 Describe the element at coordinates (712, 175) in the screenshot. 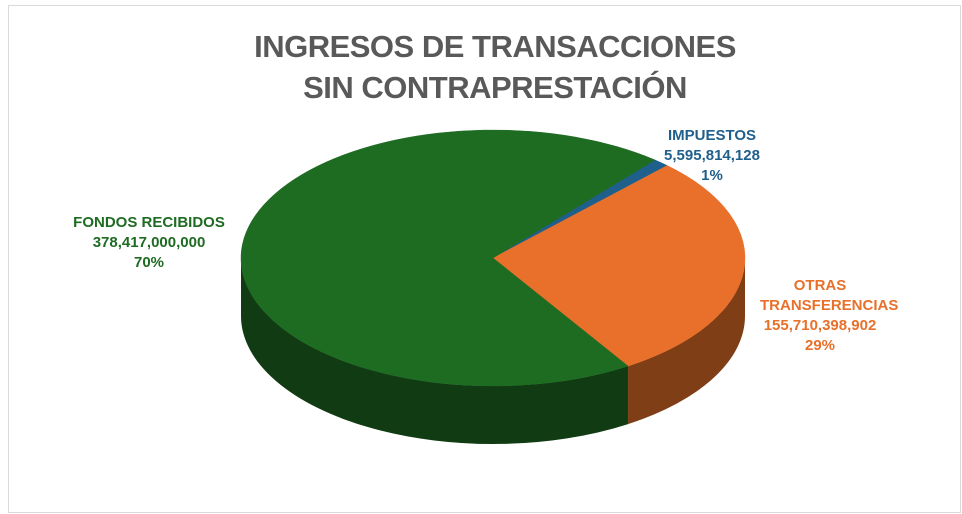

I see `label-percent: 1%` at that location.